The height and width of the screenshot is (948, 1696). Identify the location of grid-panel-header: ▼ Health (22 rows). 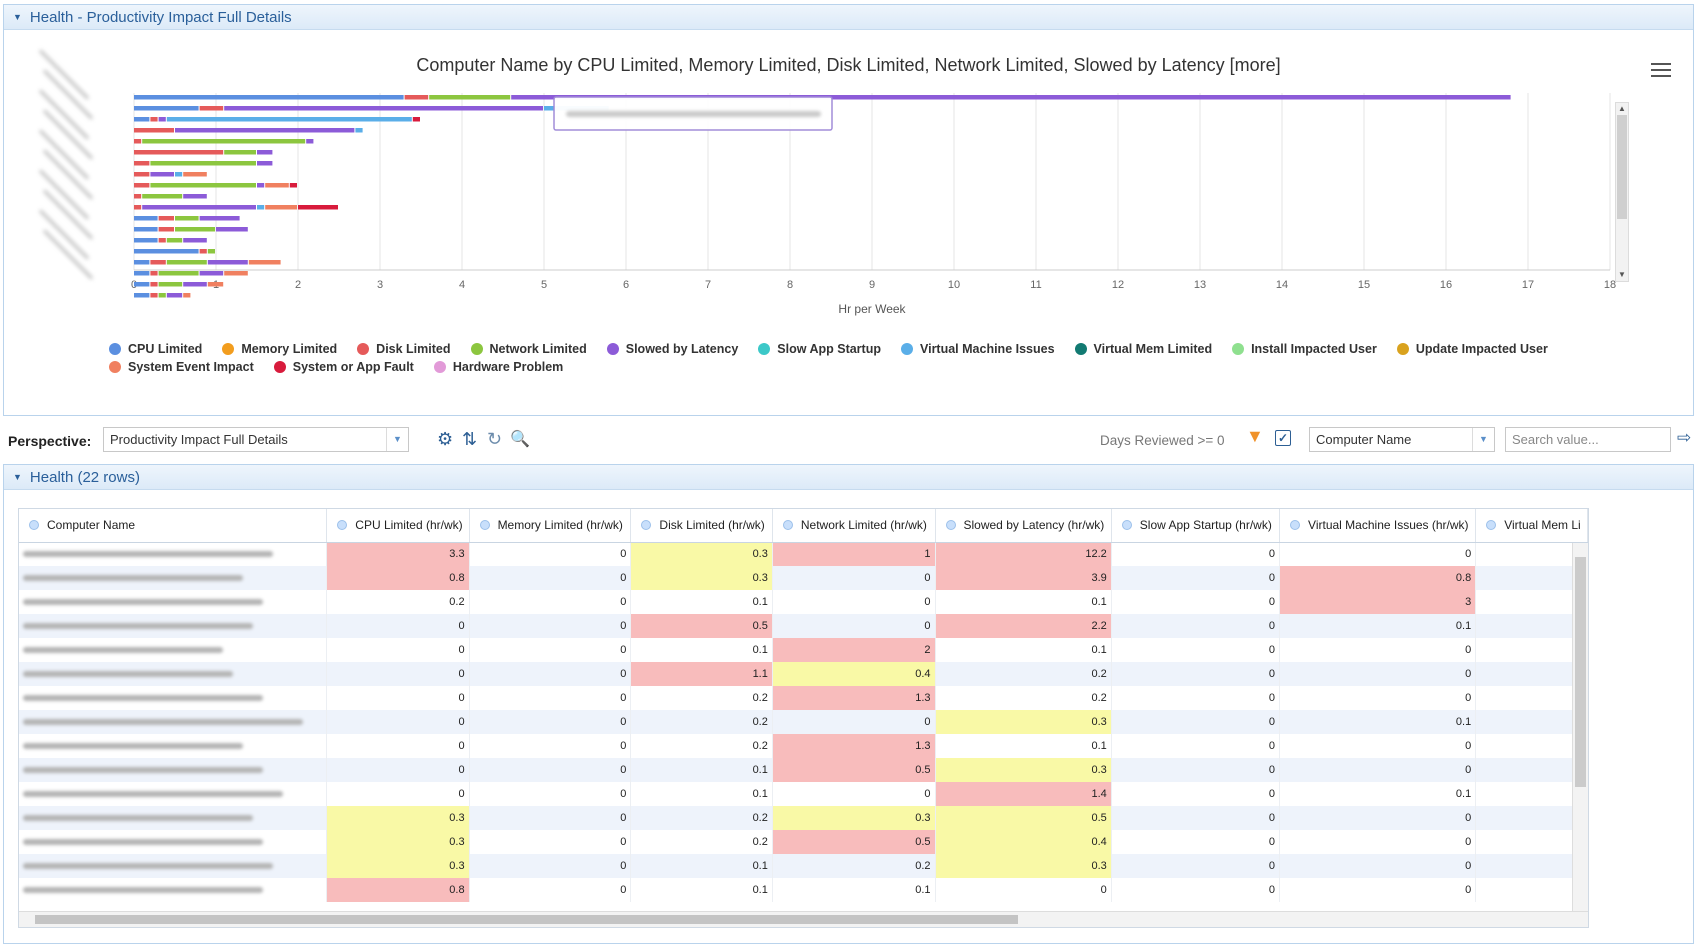
(848, 477).